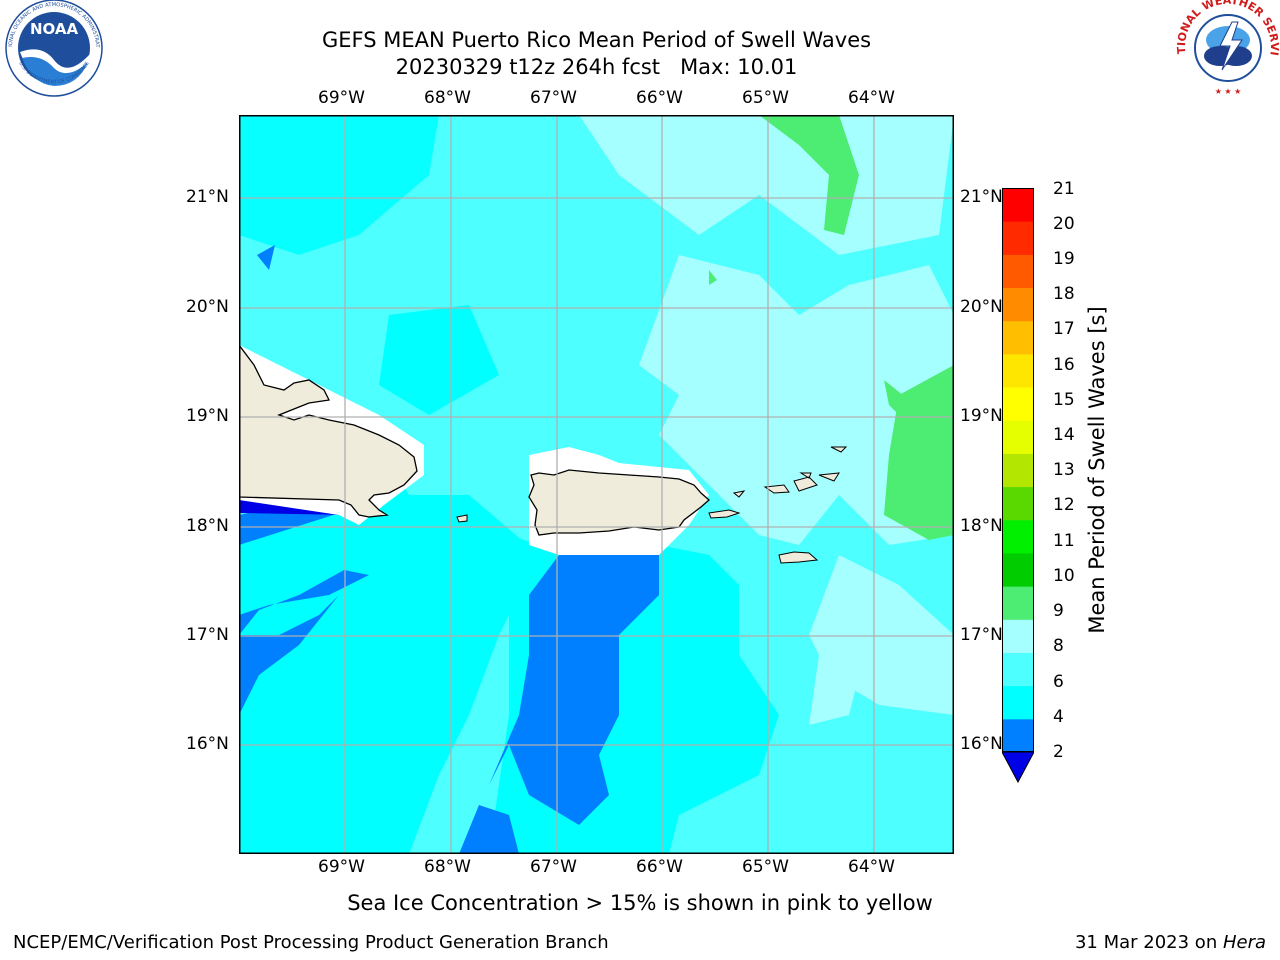 The width and height of the screenshot is (1280, 960). Describe the element at coordinates (207, 744) in the screenshot. I see `lat-label-left: 16°N` at that location.